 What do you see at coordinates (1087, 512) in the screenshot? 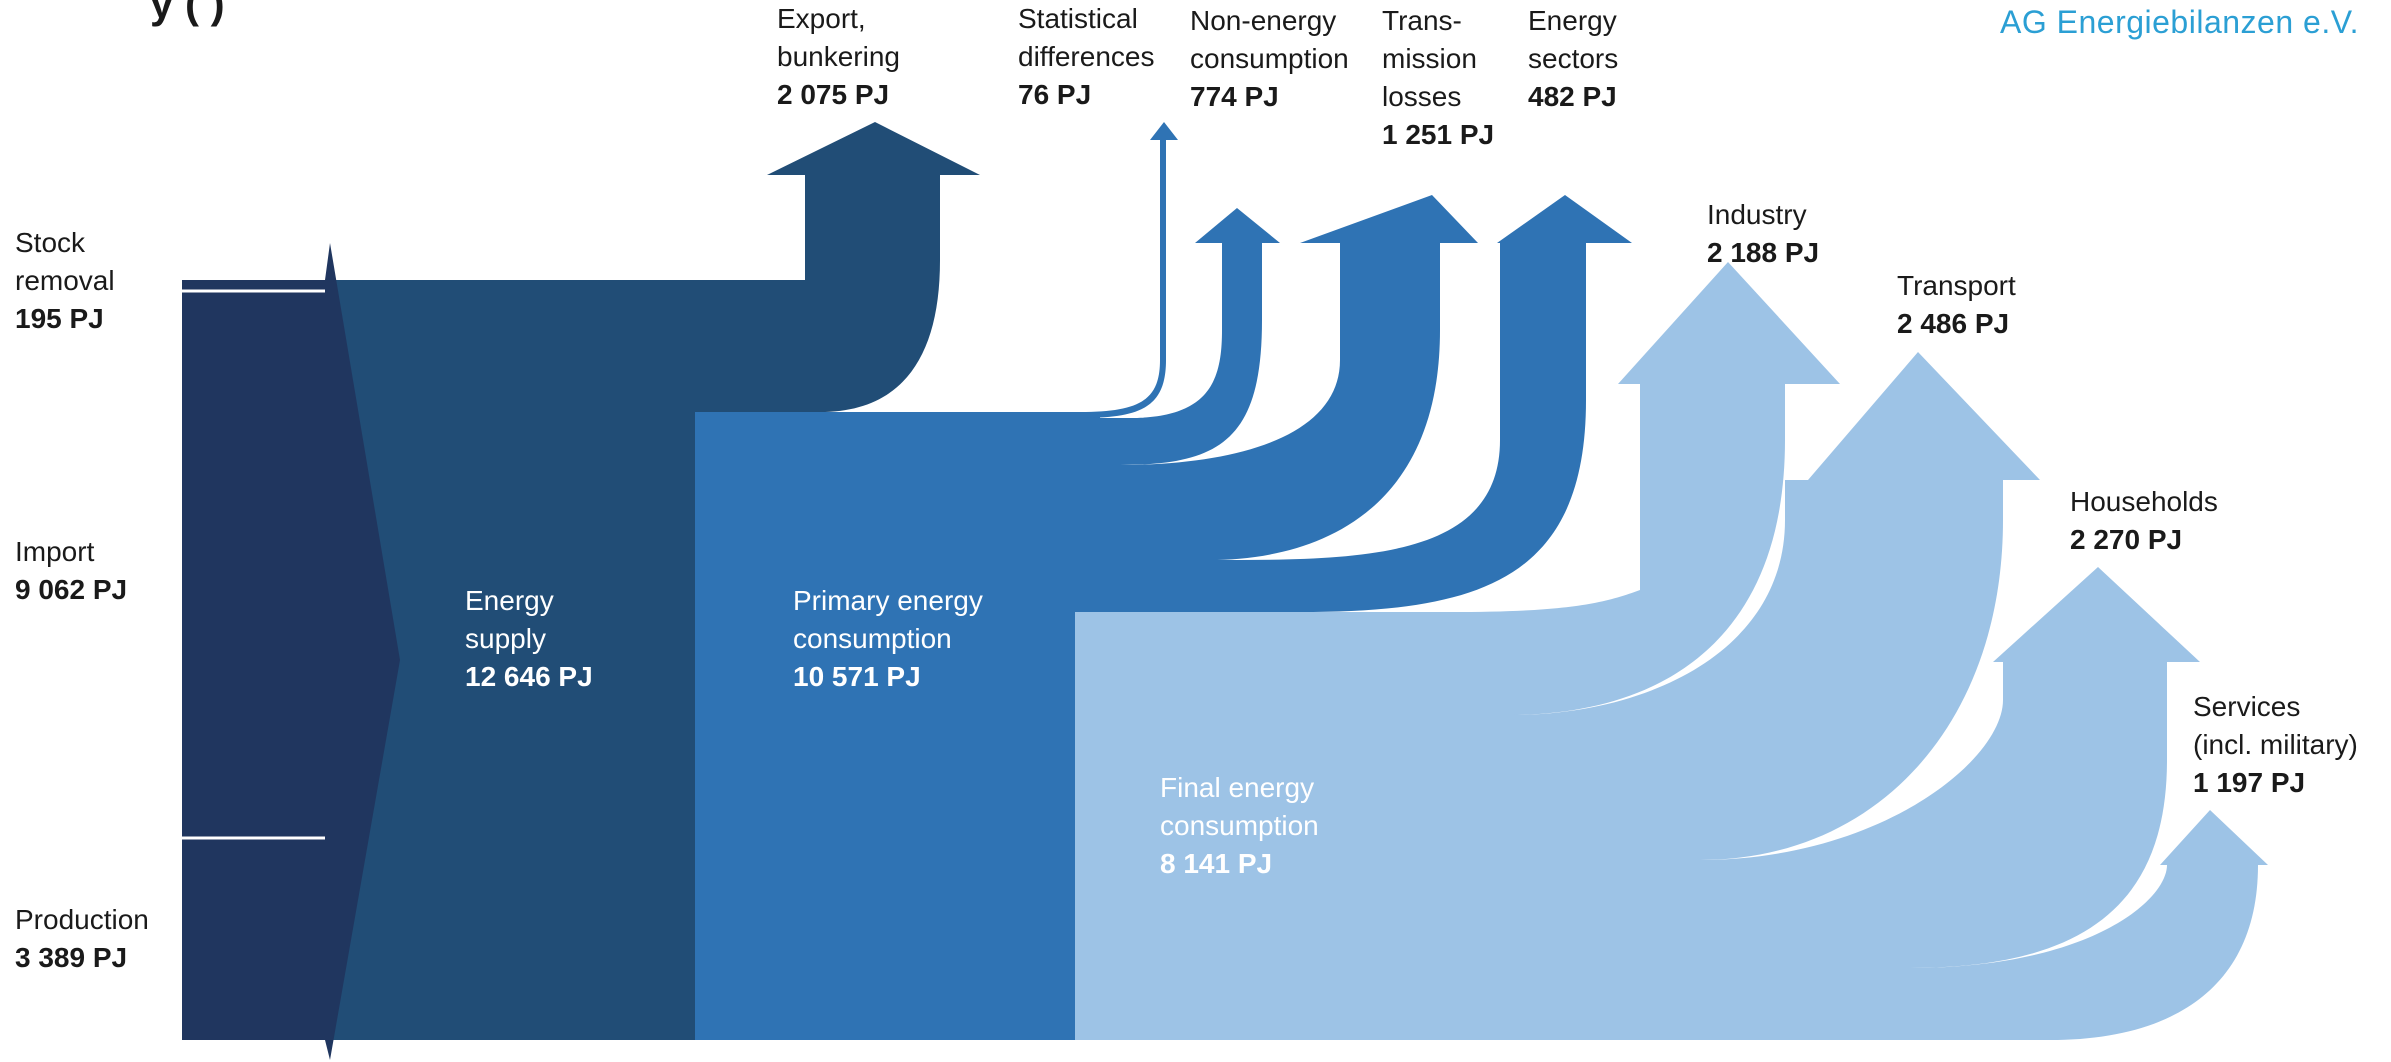
I see `flow-primary-to-final` at bounding box center [1087, 512].